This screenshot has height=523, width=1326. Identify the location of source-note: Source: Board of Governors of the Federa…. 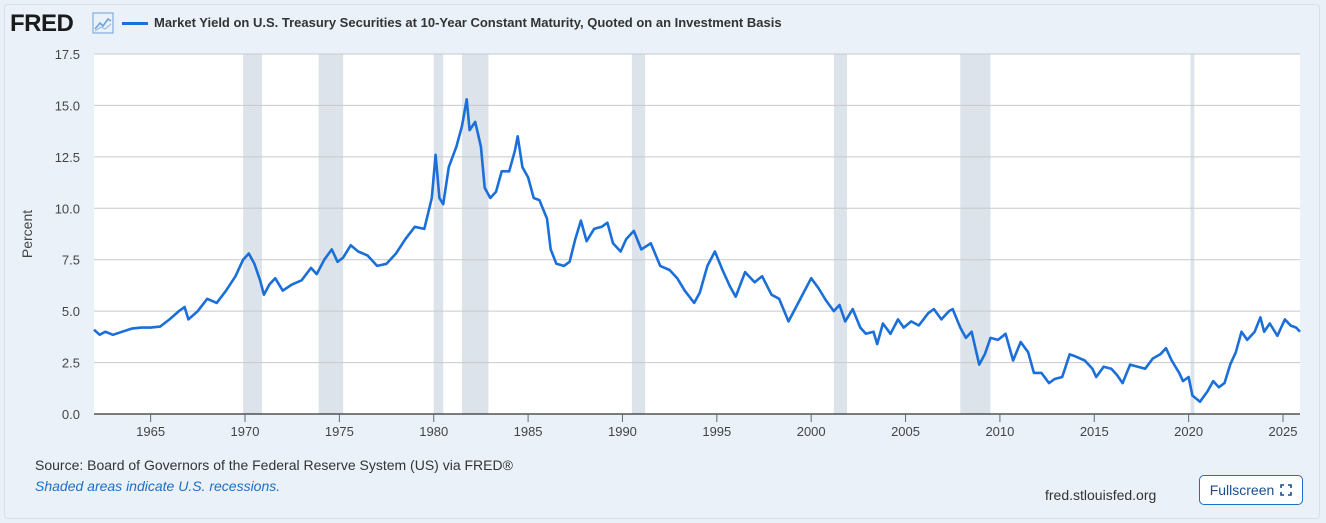
(274, 465).